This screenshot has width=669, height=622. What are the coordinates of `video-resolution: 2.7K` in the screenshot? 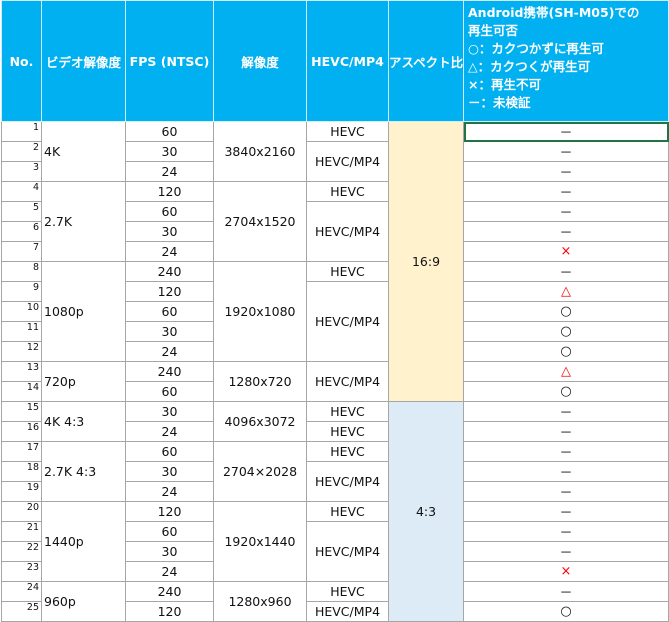 It's located at (83, 221).